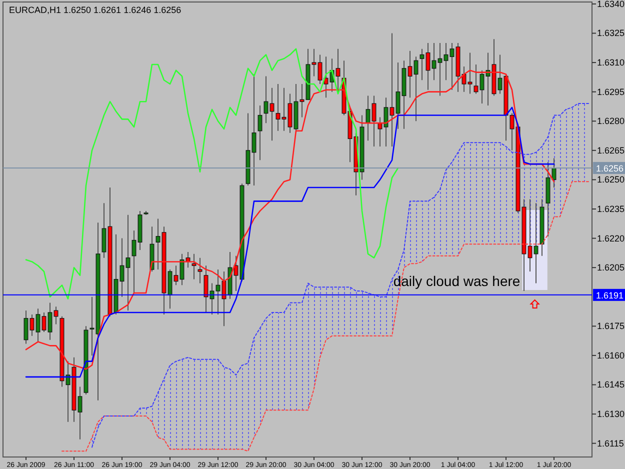 The width and height of the screenshot is (625, 469). What do you see at coordinates (611, 414) in the screenshot?
I see `y-tick-label: 1.6130` at bounding box center [611, 414].